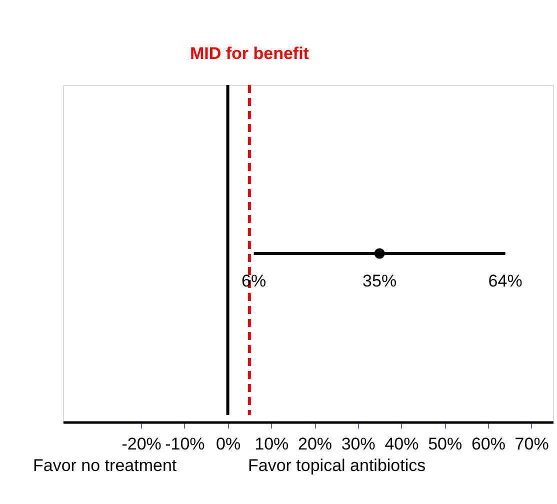 The width and height of the screenshot is (557, 504). Describe the element at coordinates (401, 444) in the screenshot. I see `x-tick-label: 40%` at that location.